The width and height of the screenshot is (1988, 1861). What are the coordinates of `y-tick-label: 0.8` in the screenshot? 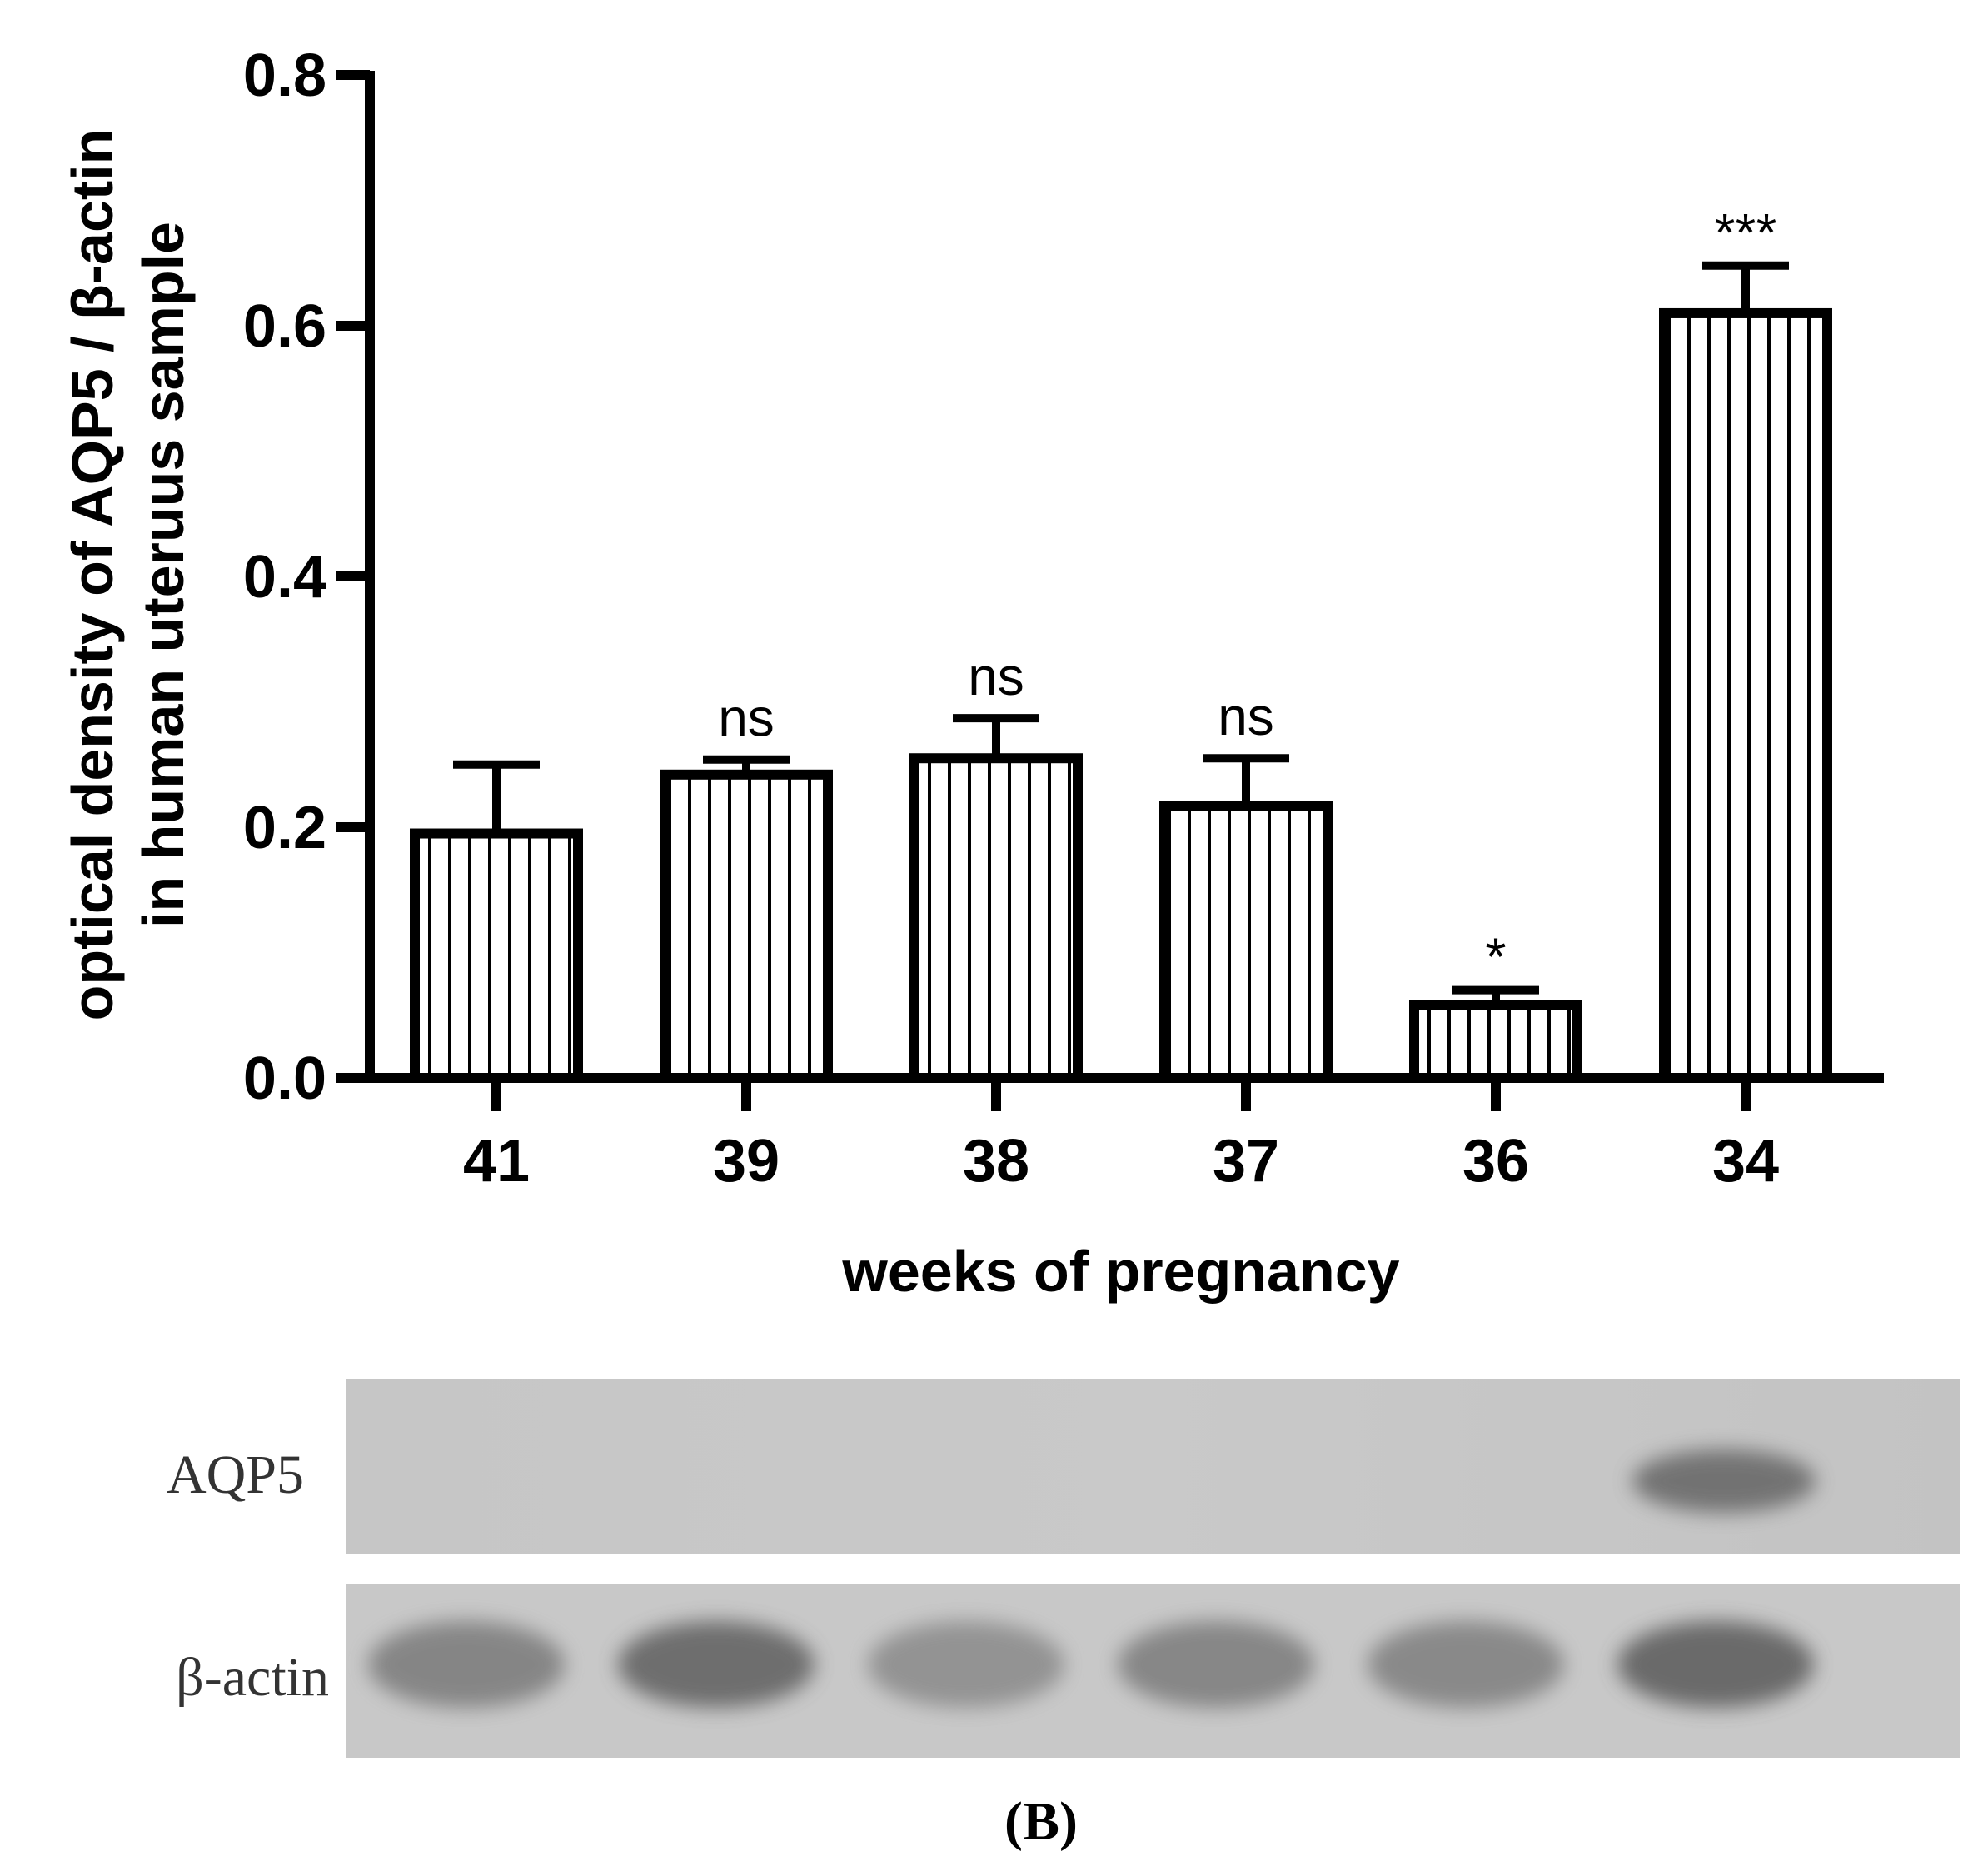 It's located at (285, 75).